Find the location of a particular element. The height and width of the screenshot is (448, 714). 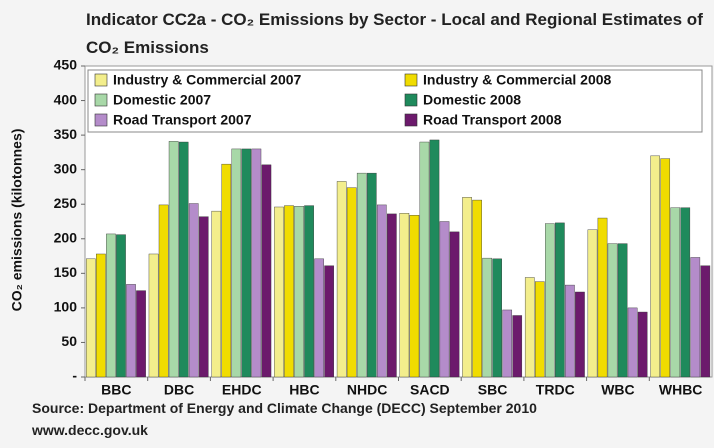

y-tick-label: - is located at coordinates (74, 376).